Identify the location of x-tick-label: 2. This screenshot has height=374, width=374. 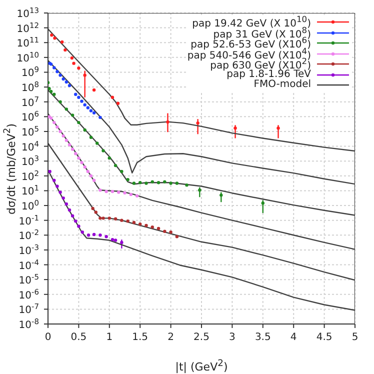
(171, 337).